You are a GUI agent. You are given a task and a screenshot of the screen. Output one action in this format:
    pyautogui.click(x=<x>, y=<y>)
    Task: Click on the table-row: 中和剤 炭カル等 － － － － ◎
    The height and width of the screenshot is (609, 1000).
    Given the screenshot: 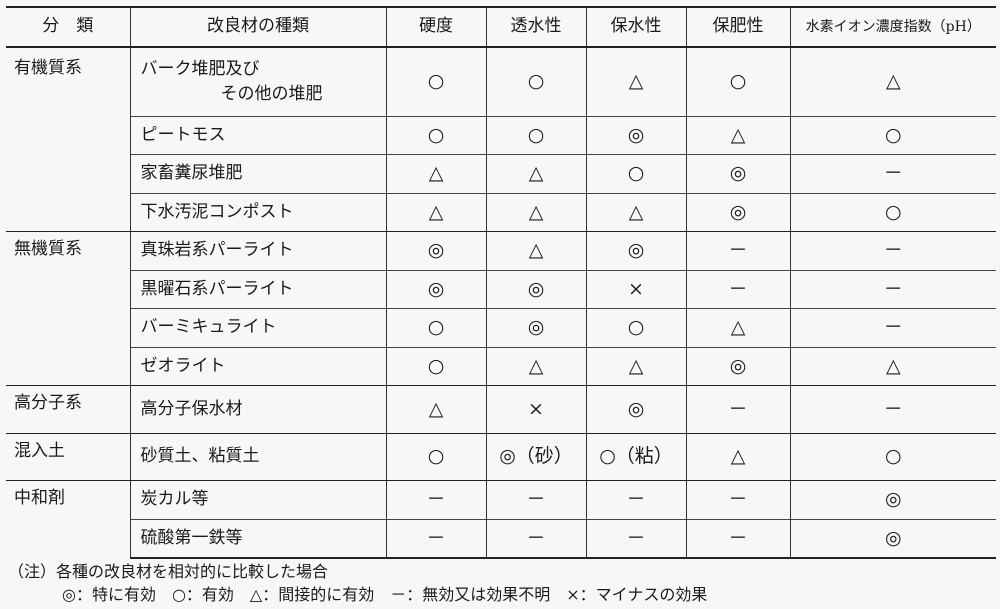 What is the action you would take?
    pyautogui.click(x=501, y=519)
    